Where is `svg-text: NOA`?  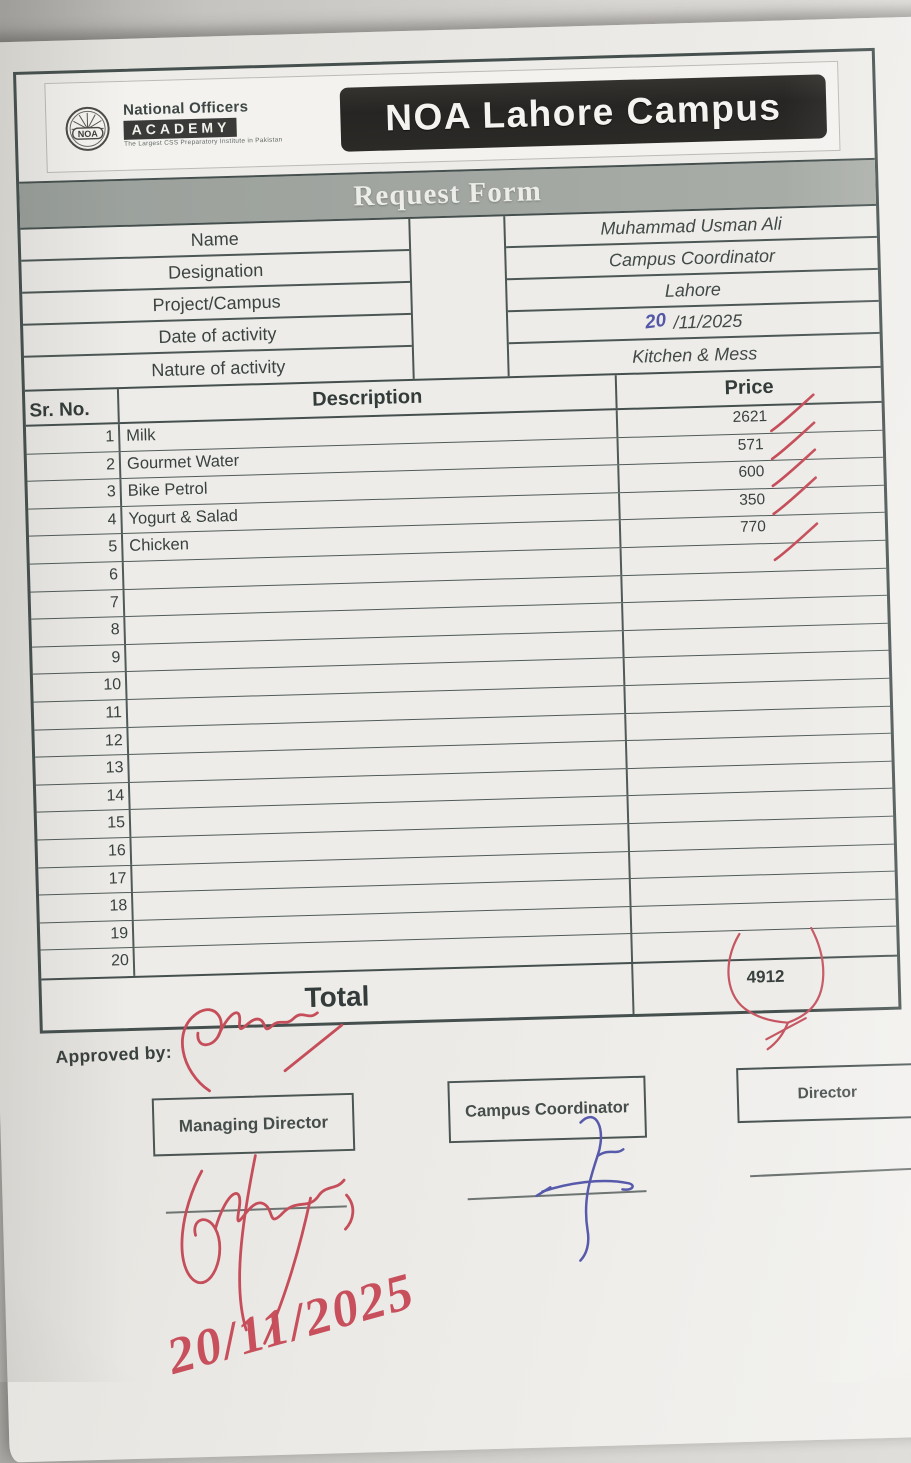 svg-text: NOA is located at coordinates (88, 134).